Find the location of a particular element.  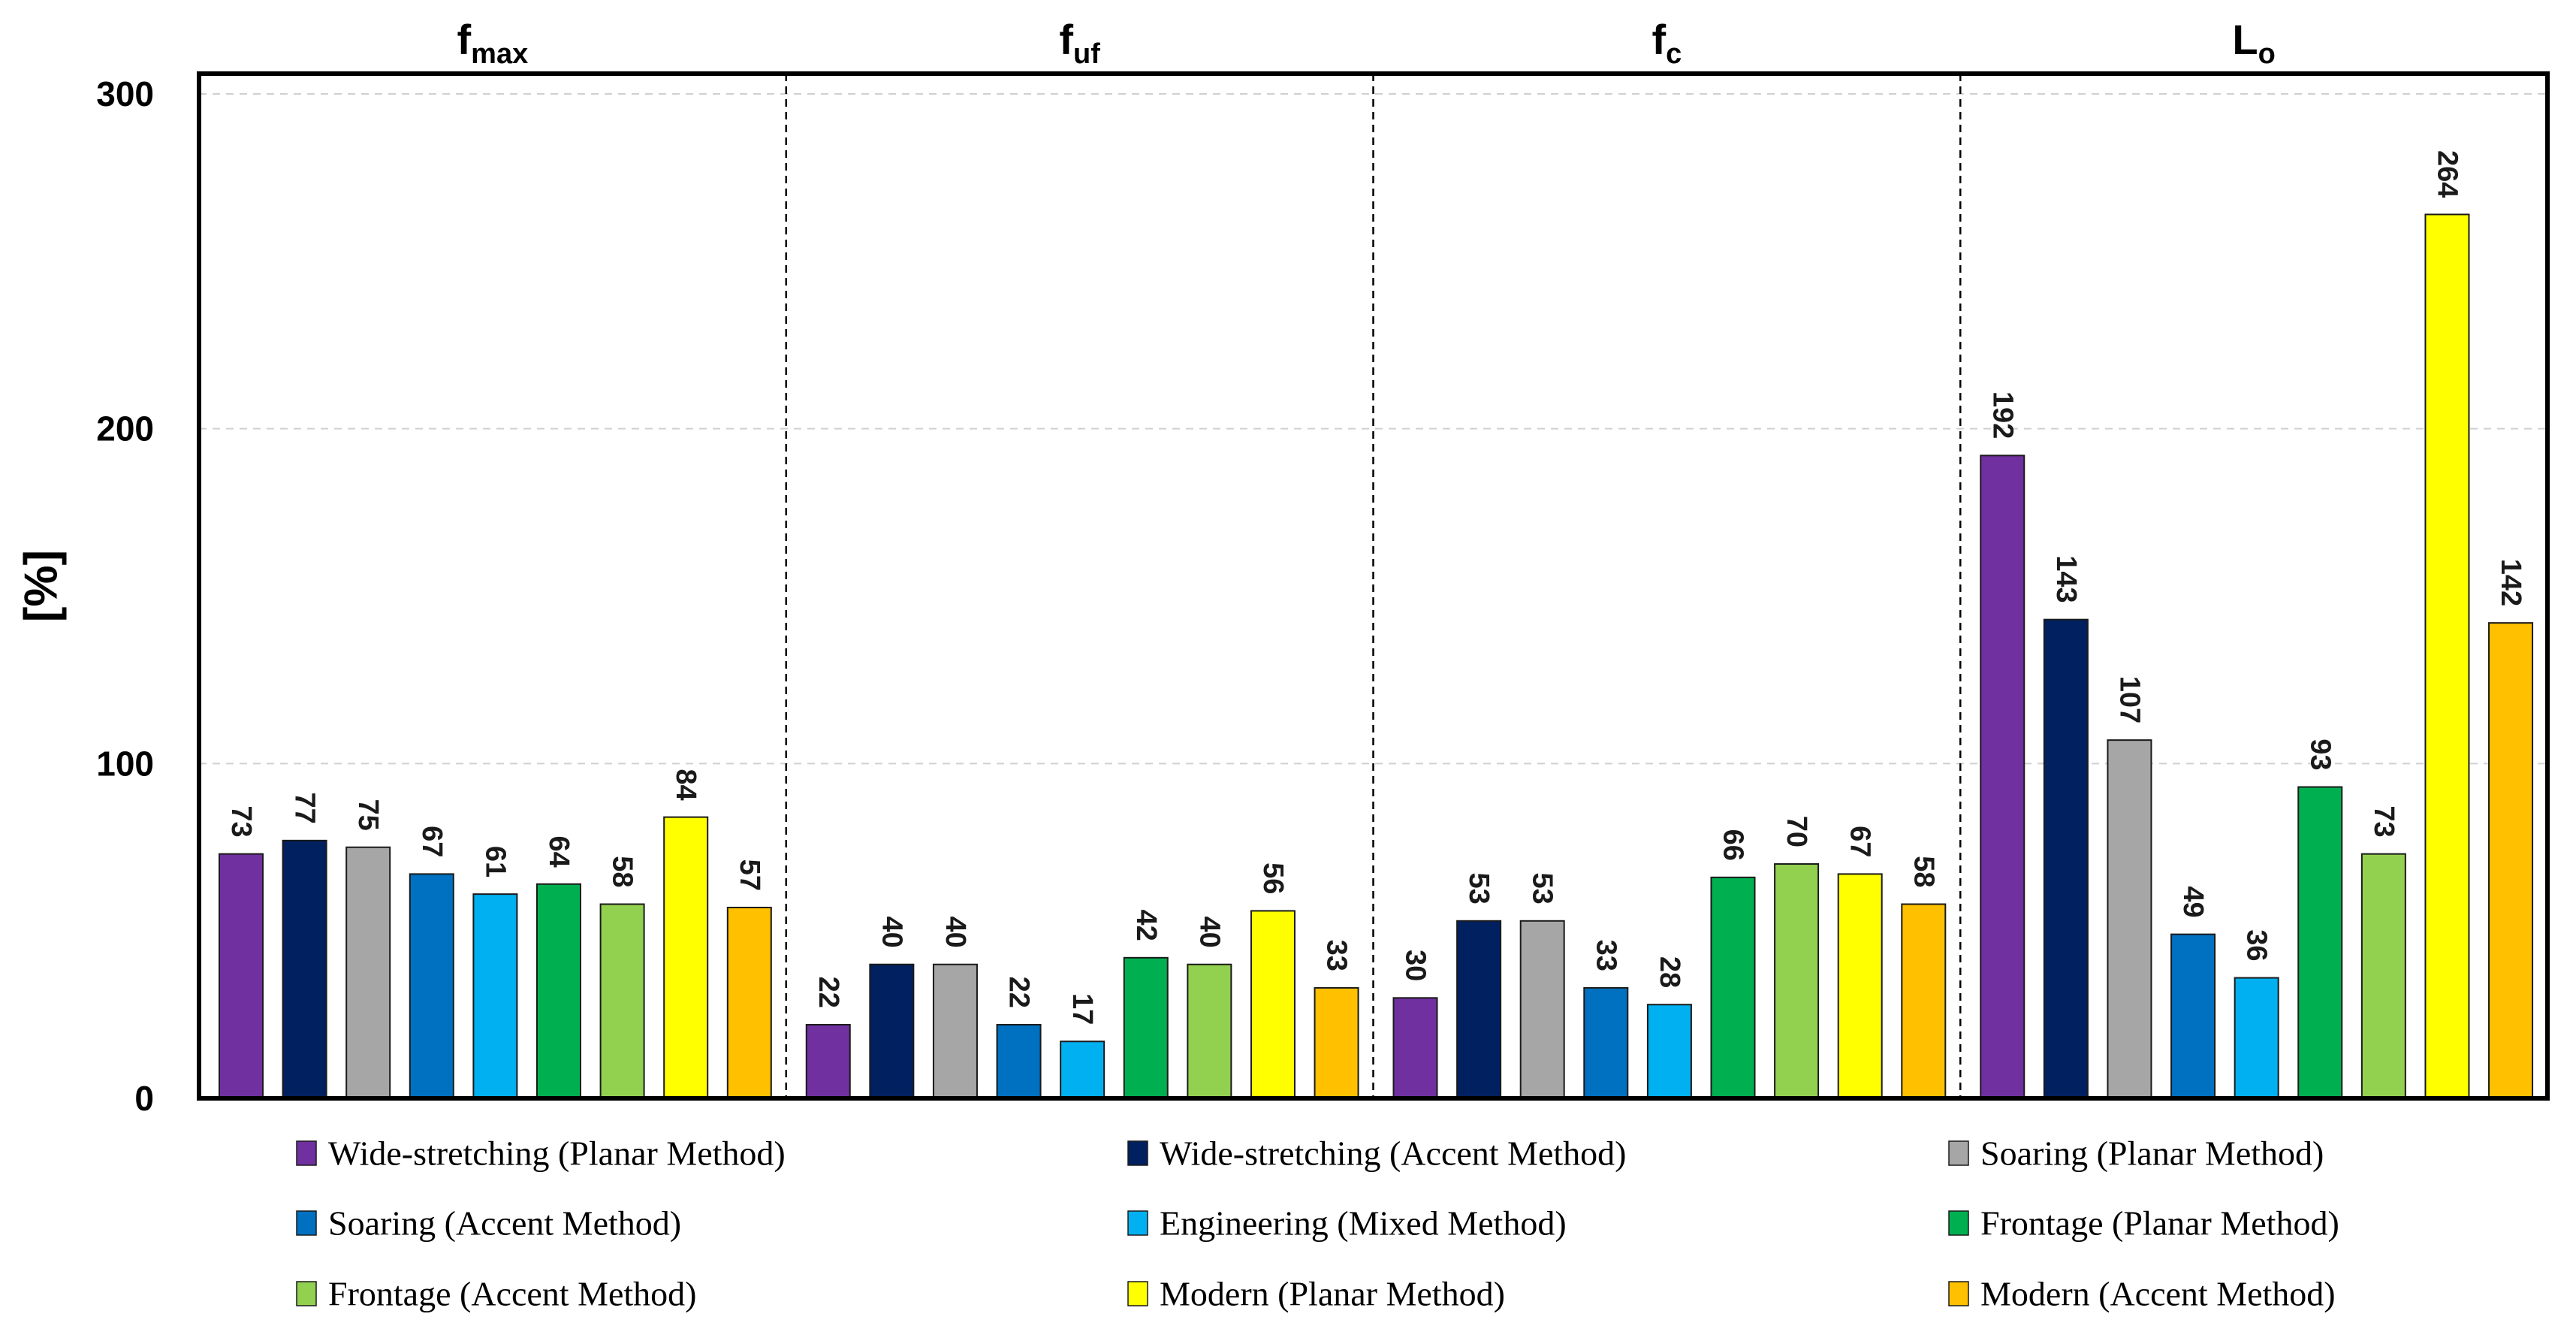

group-label-subscript: o is located at coordinates (2267, 54).